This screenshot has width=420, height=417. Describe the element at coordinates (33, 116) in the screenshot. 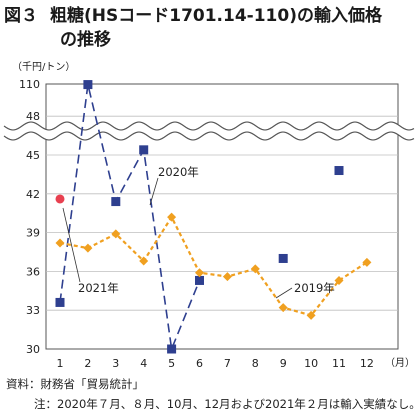

I see `y-tick-label: 48` at that location.